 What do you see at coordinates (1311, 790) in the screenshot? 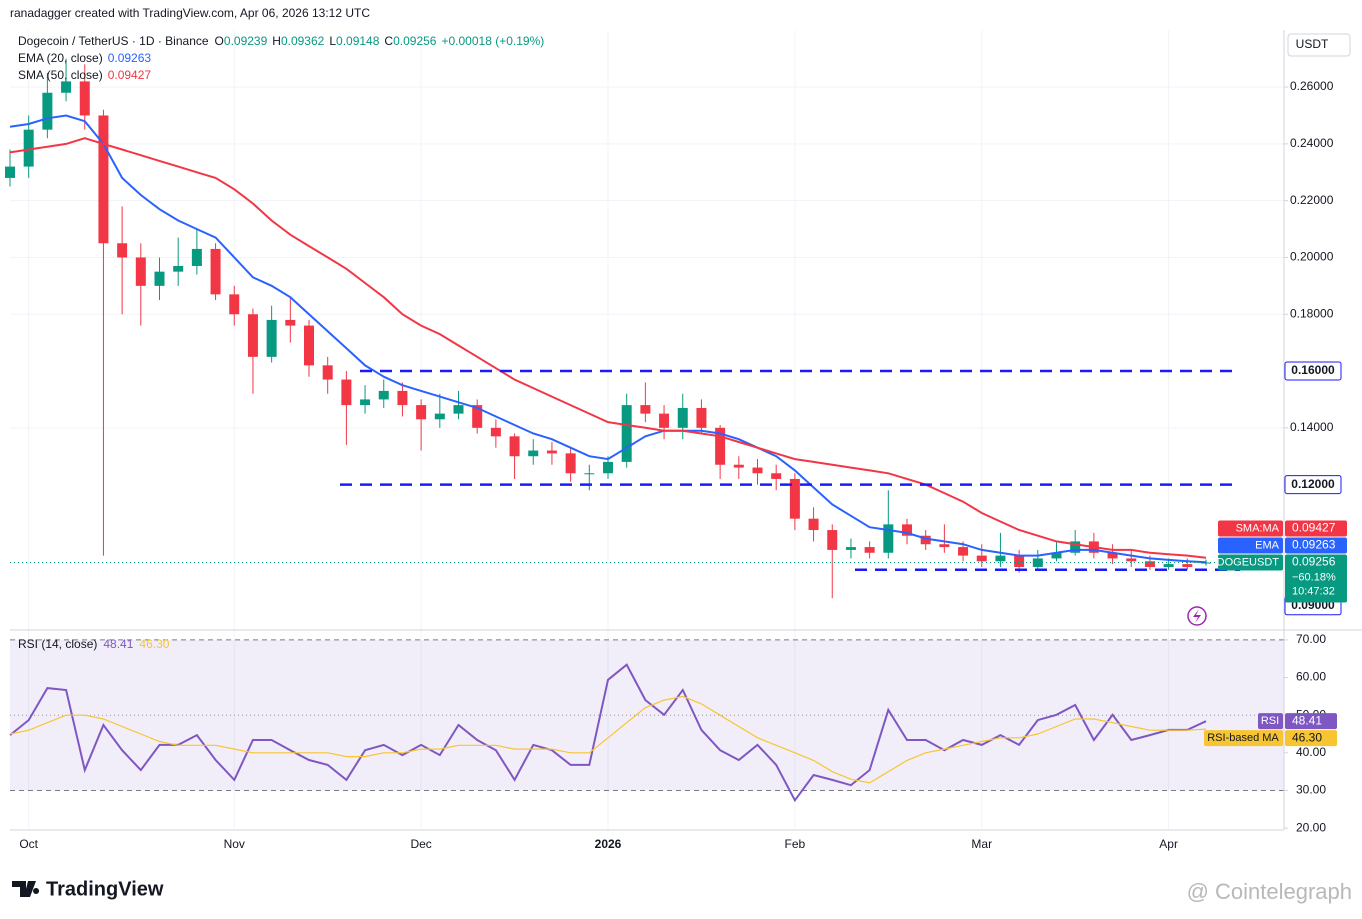
I see `y-tick-label: 30.00` at bounding box center [1311, 790].